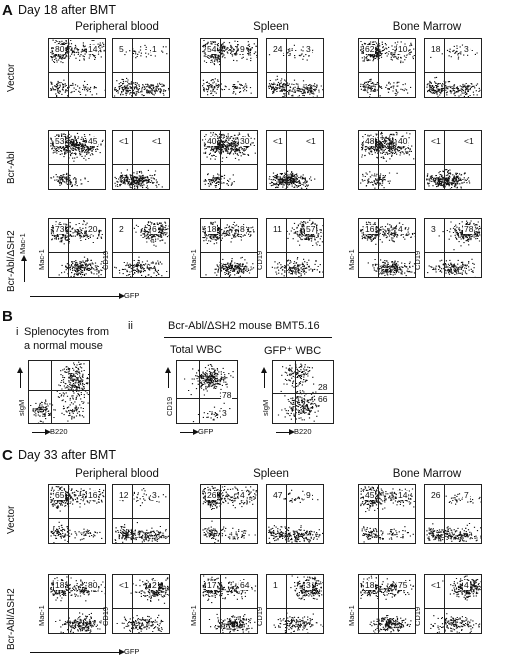 Image resolution: width=520 pixels, height=659 pixels. I want to click on quadrant-value: 48, so click(370, 141).